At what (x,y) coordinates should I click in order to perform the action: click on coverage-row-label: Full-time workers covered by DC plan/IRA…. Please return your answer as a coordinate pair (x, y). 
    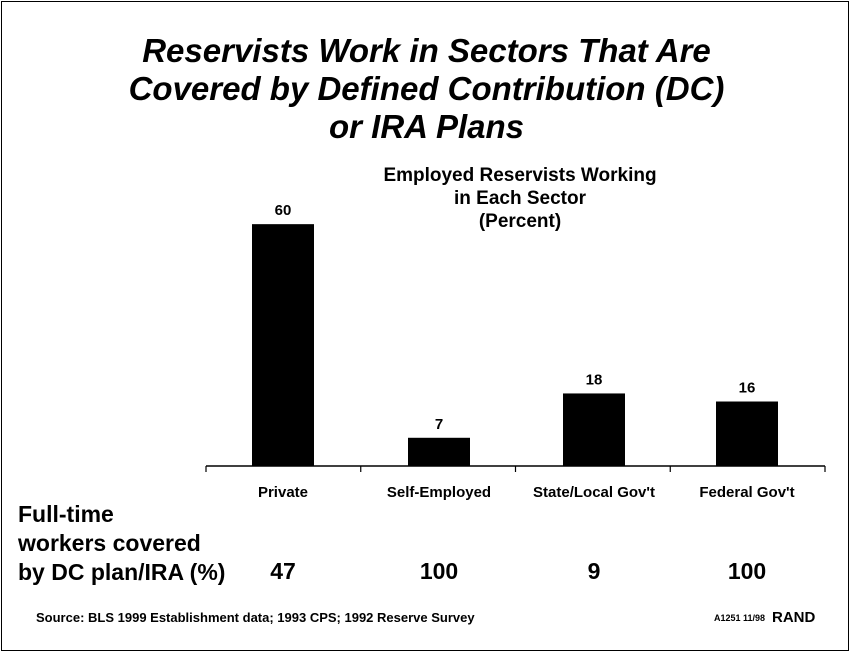
    Looking at the image, I should click on (121, 543).